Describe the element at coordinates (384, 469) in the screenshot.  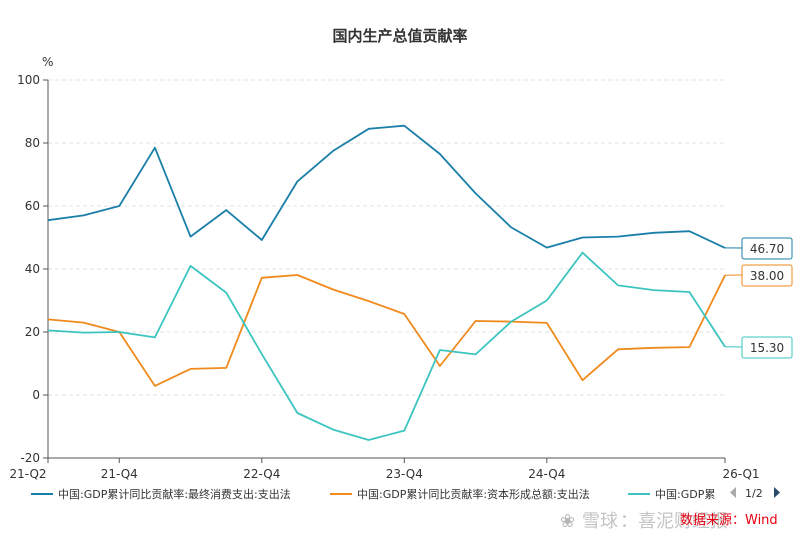
I see `x-axis: 21-Q2 21-Q4 22-Q4 23-Q4 24-Q4 26-Q1` at that location.